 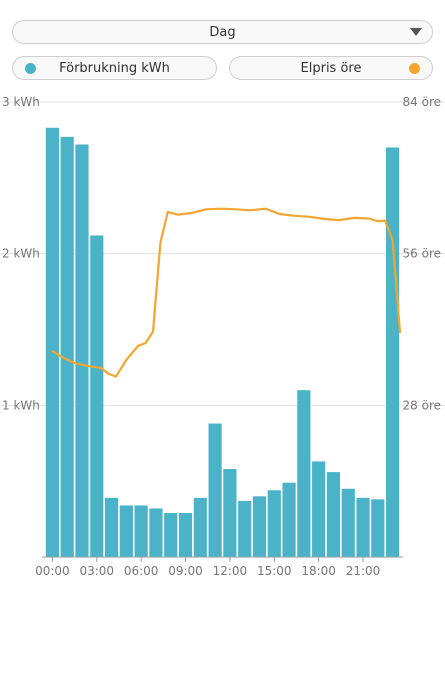 I want to click on x-tick-label: 03:00, so click(x=96, y=571).